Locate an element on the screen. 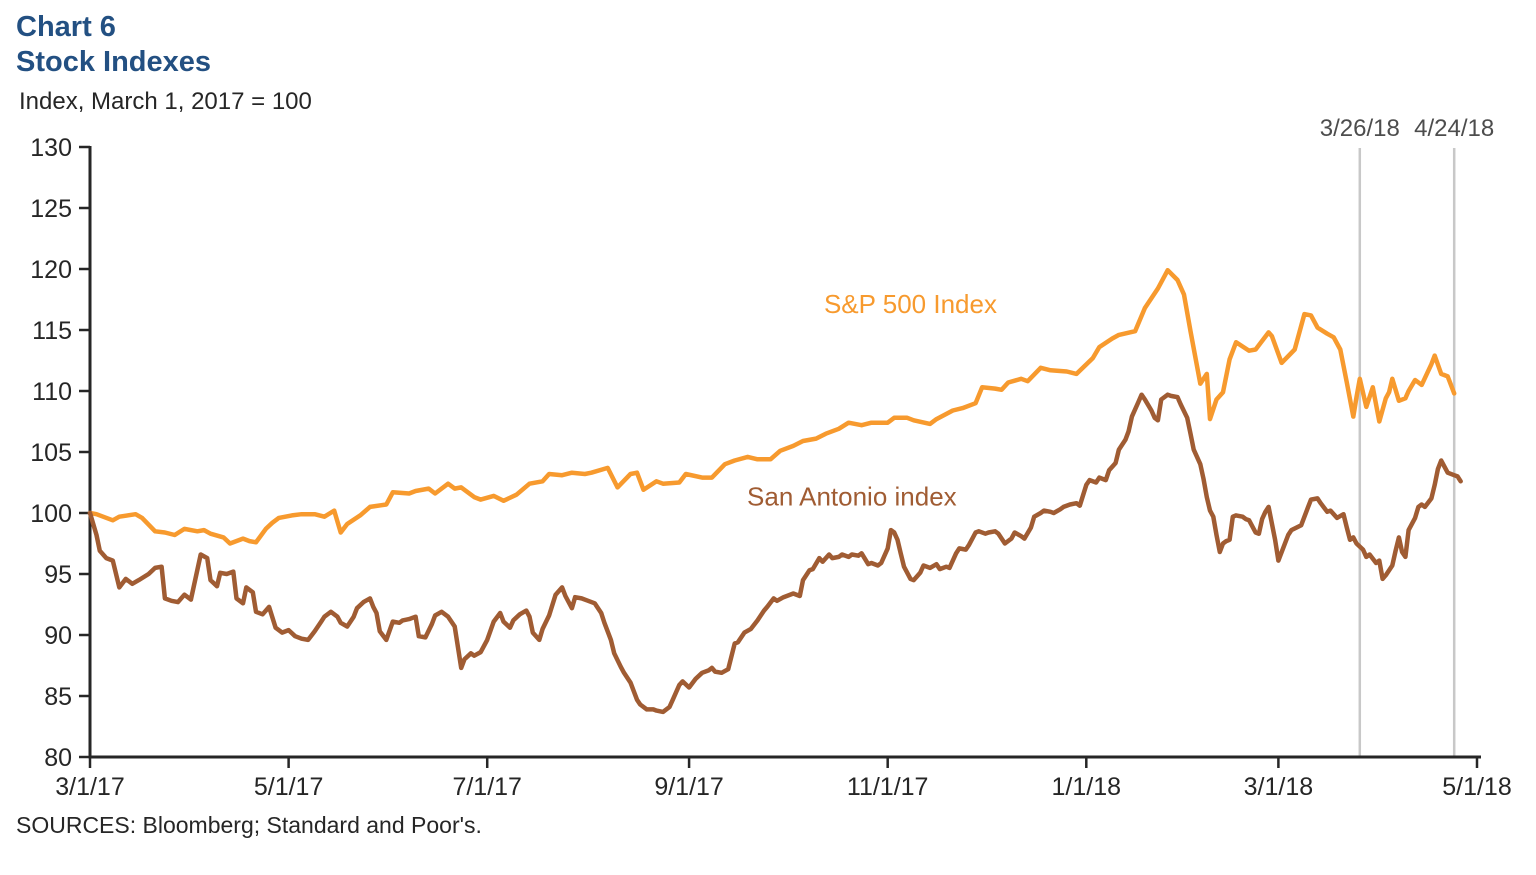  y-tick-label: 105 is located at coordinates (51, 453).